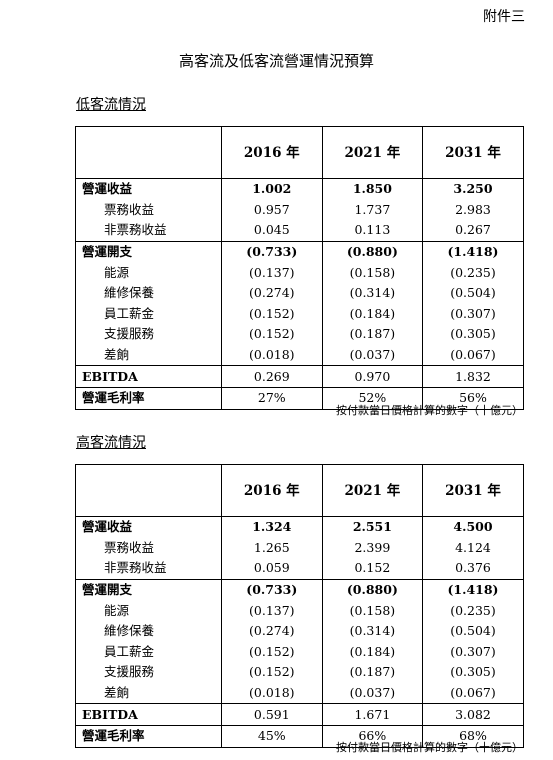 Image resolution: width=553 pixels, height=760 pixels. I want to click on table-row: 營運毛利率 27% 52% 56%, so click(299, 398).